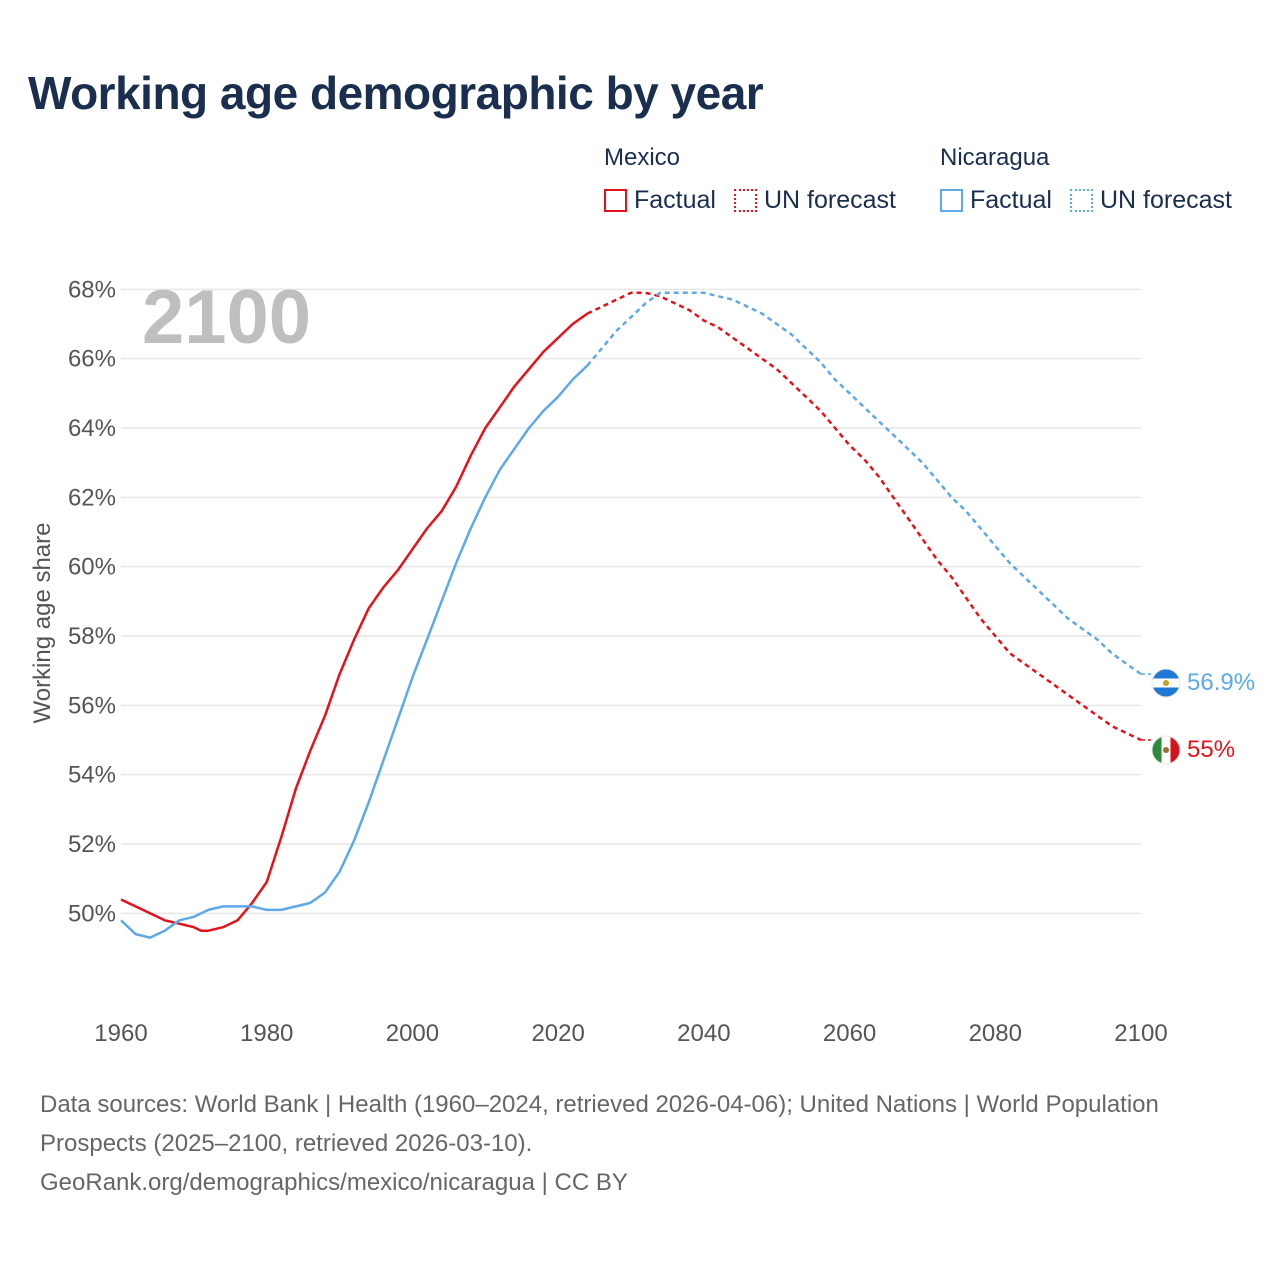 The image size is (1280, 1280). What do you see at coordinates (92, 359) in the screenshot?
I see `y-tick-label: 66%` at bounding box center [92, 359].